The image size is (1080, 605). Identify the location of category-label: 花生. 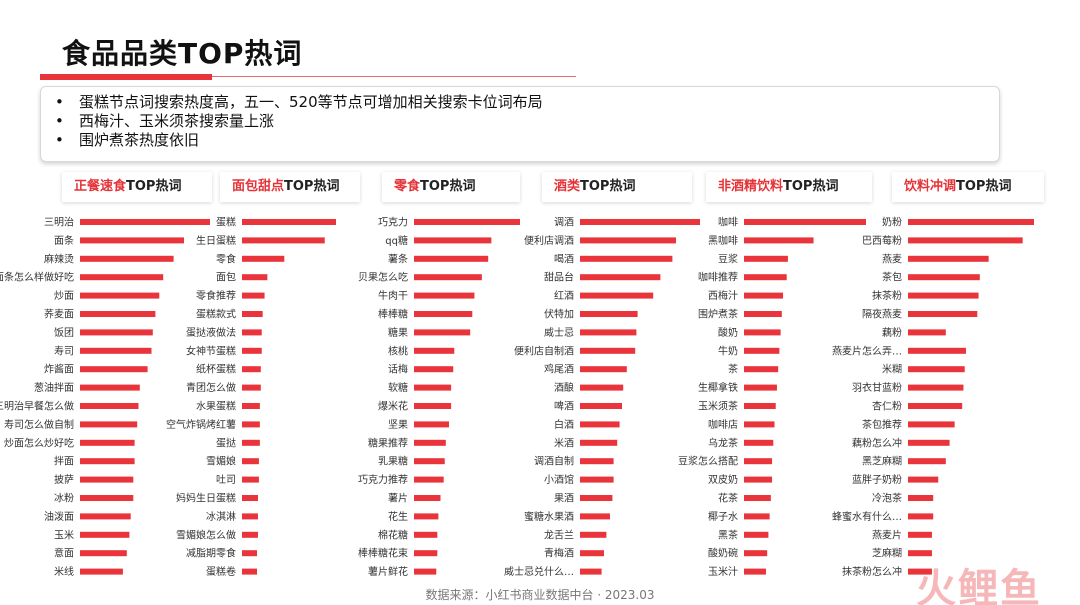
(398, 516).